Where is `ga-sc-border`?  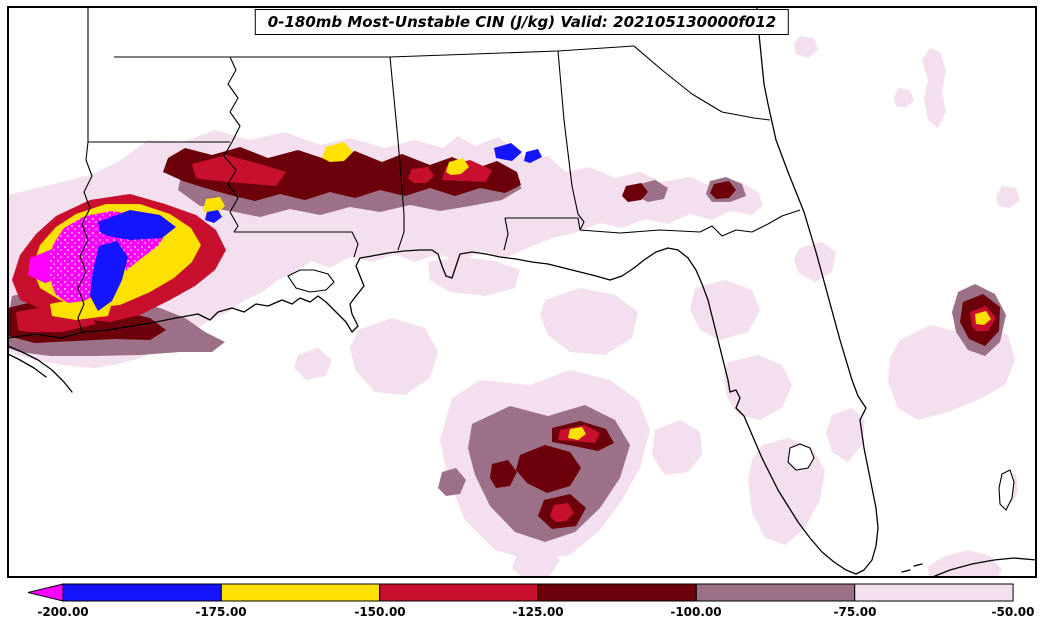
ga-sc-border is located at coordinates (702, 83).